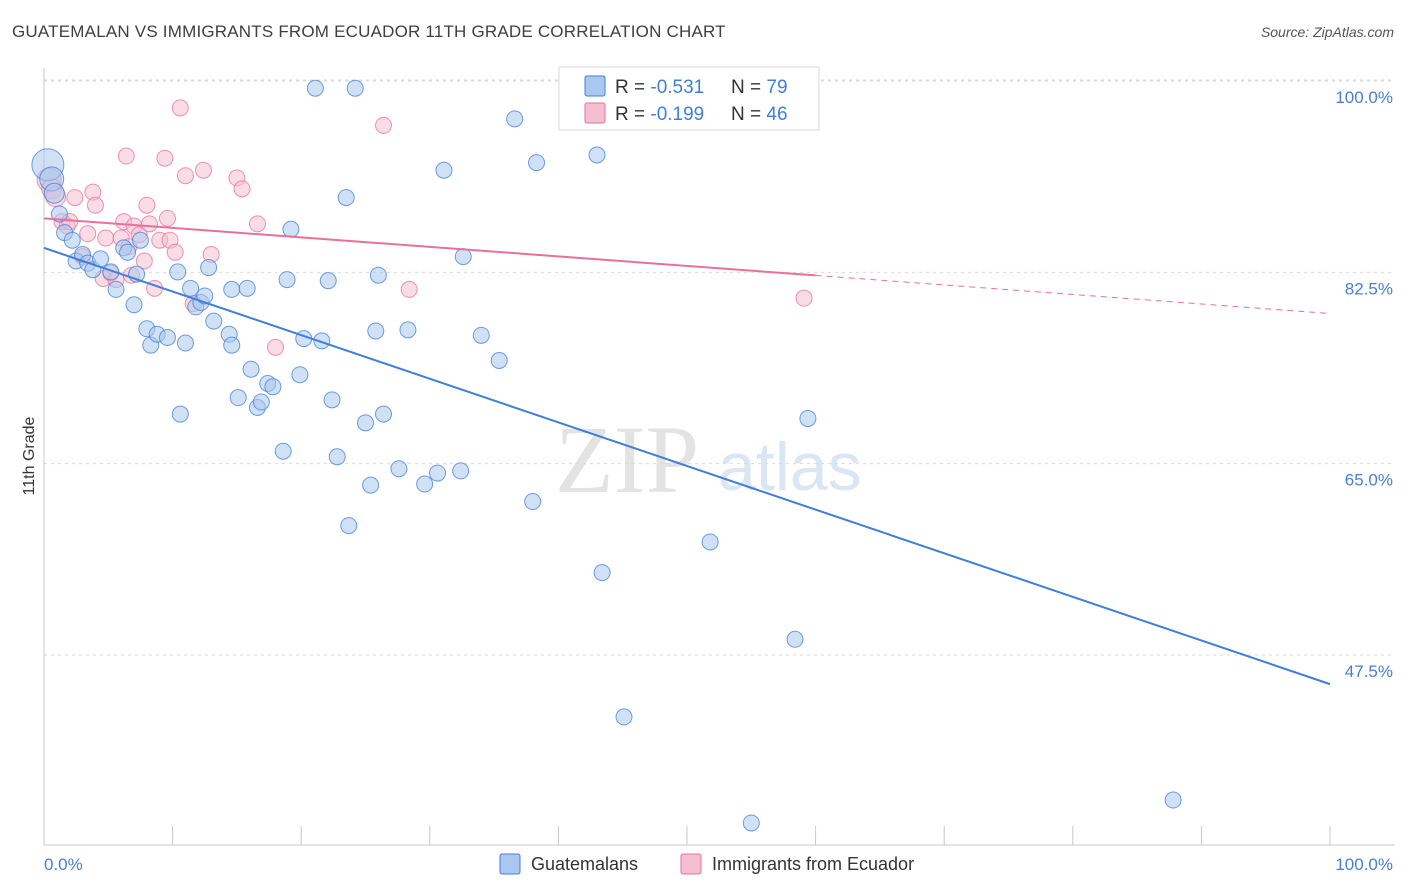 The image size is (1406, 892). I want to click on y-tick-label: 100.0%, so click(1364, 97).